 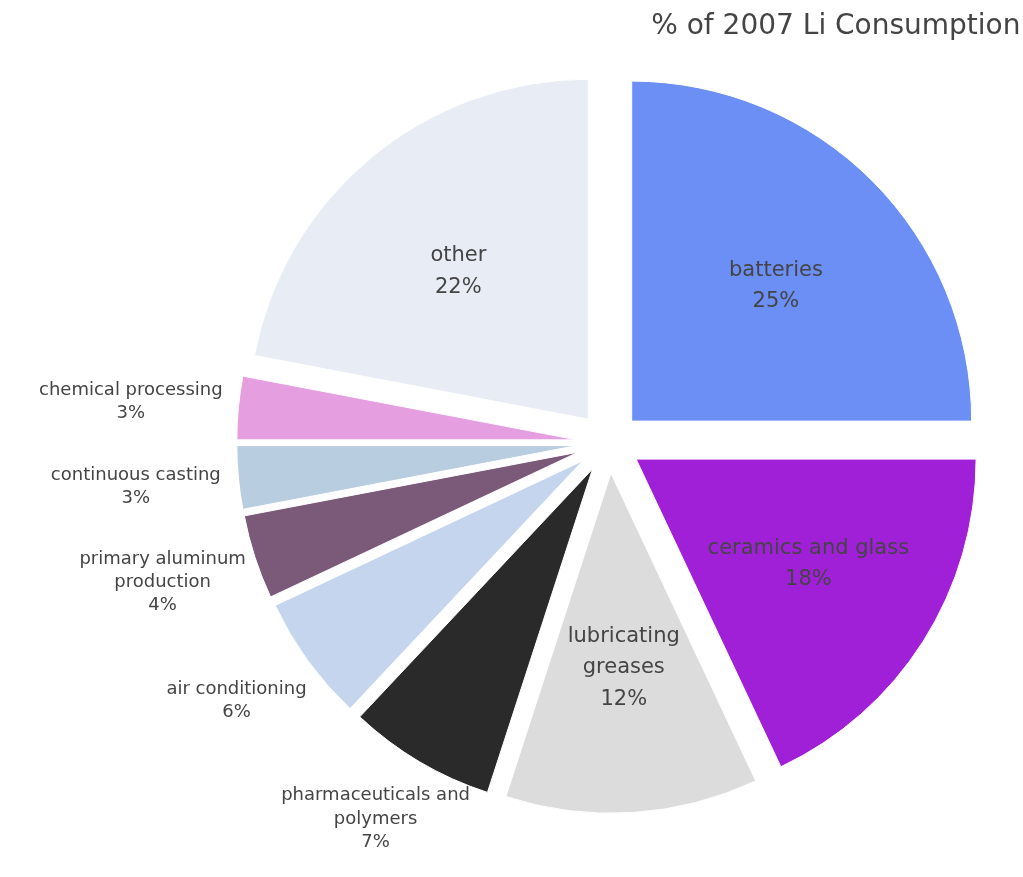 What do you see at coordinates (375, 840) in the screenshot?
I see `data-label: 7%` at bounding box center [375, 840].